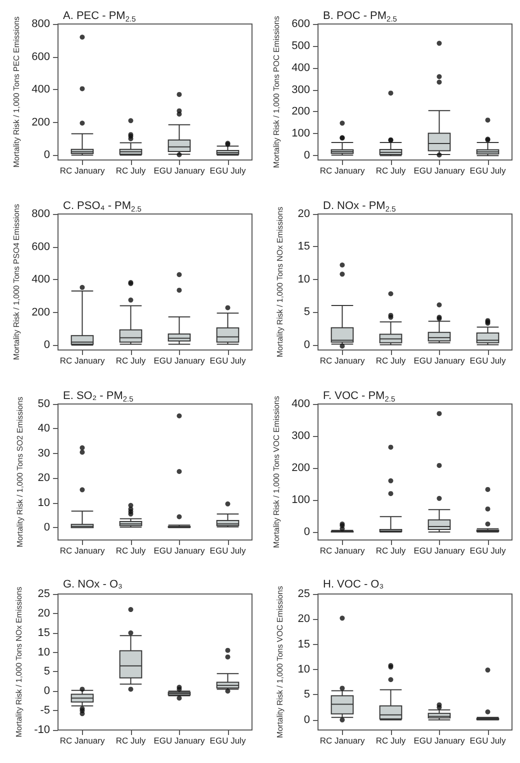  Describe the element at coordinates (20, 472) in the screenshot. I see `y-axis-title: Mortality Risk / 1,000 Tons SO2 Emissions` at that location.